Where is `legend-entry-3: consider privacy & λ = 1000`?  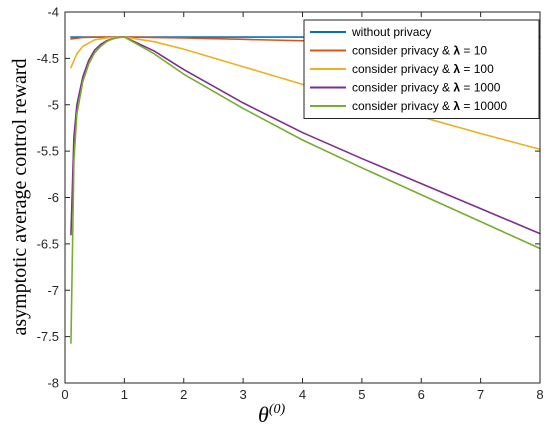 legend-entry-3: consider privacy & λ = 1000 is located at coordinates (426, 88).